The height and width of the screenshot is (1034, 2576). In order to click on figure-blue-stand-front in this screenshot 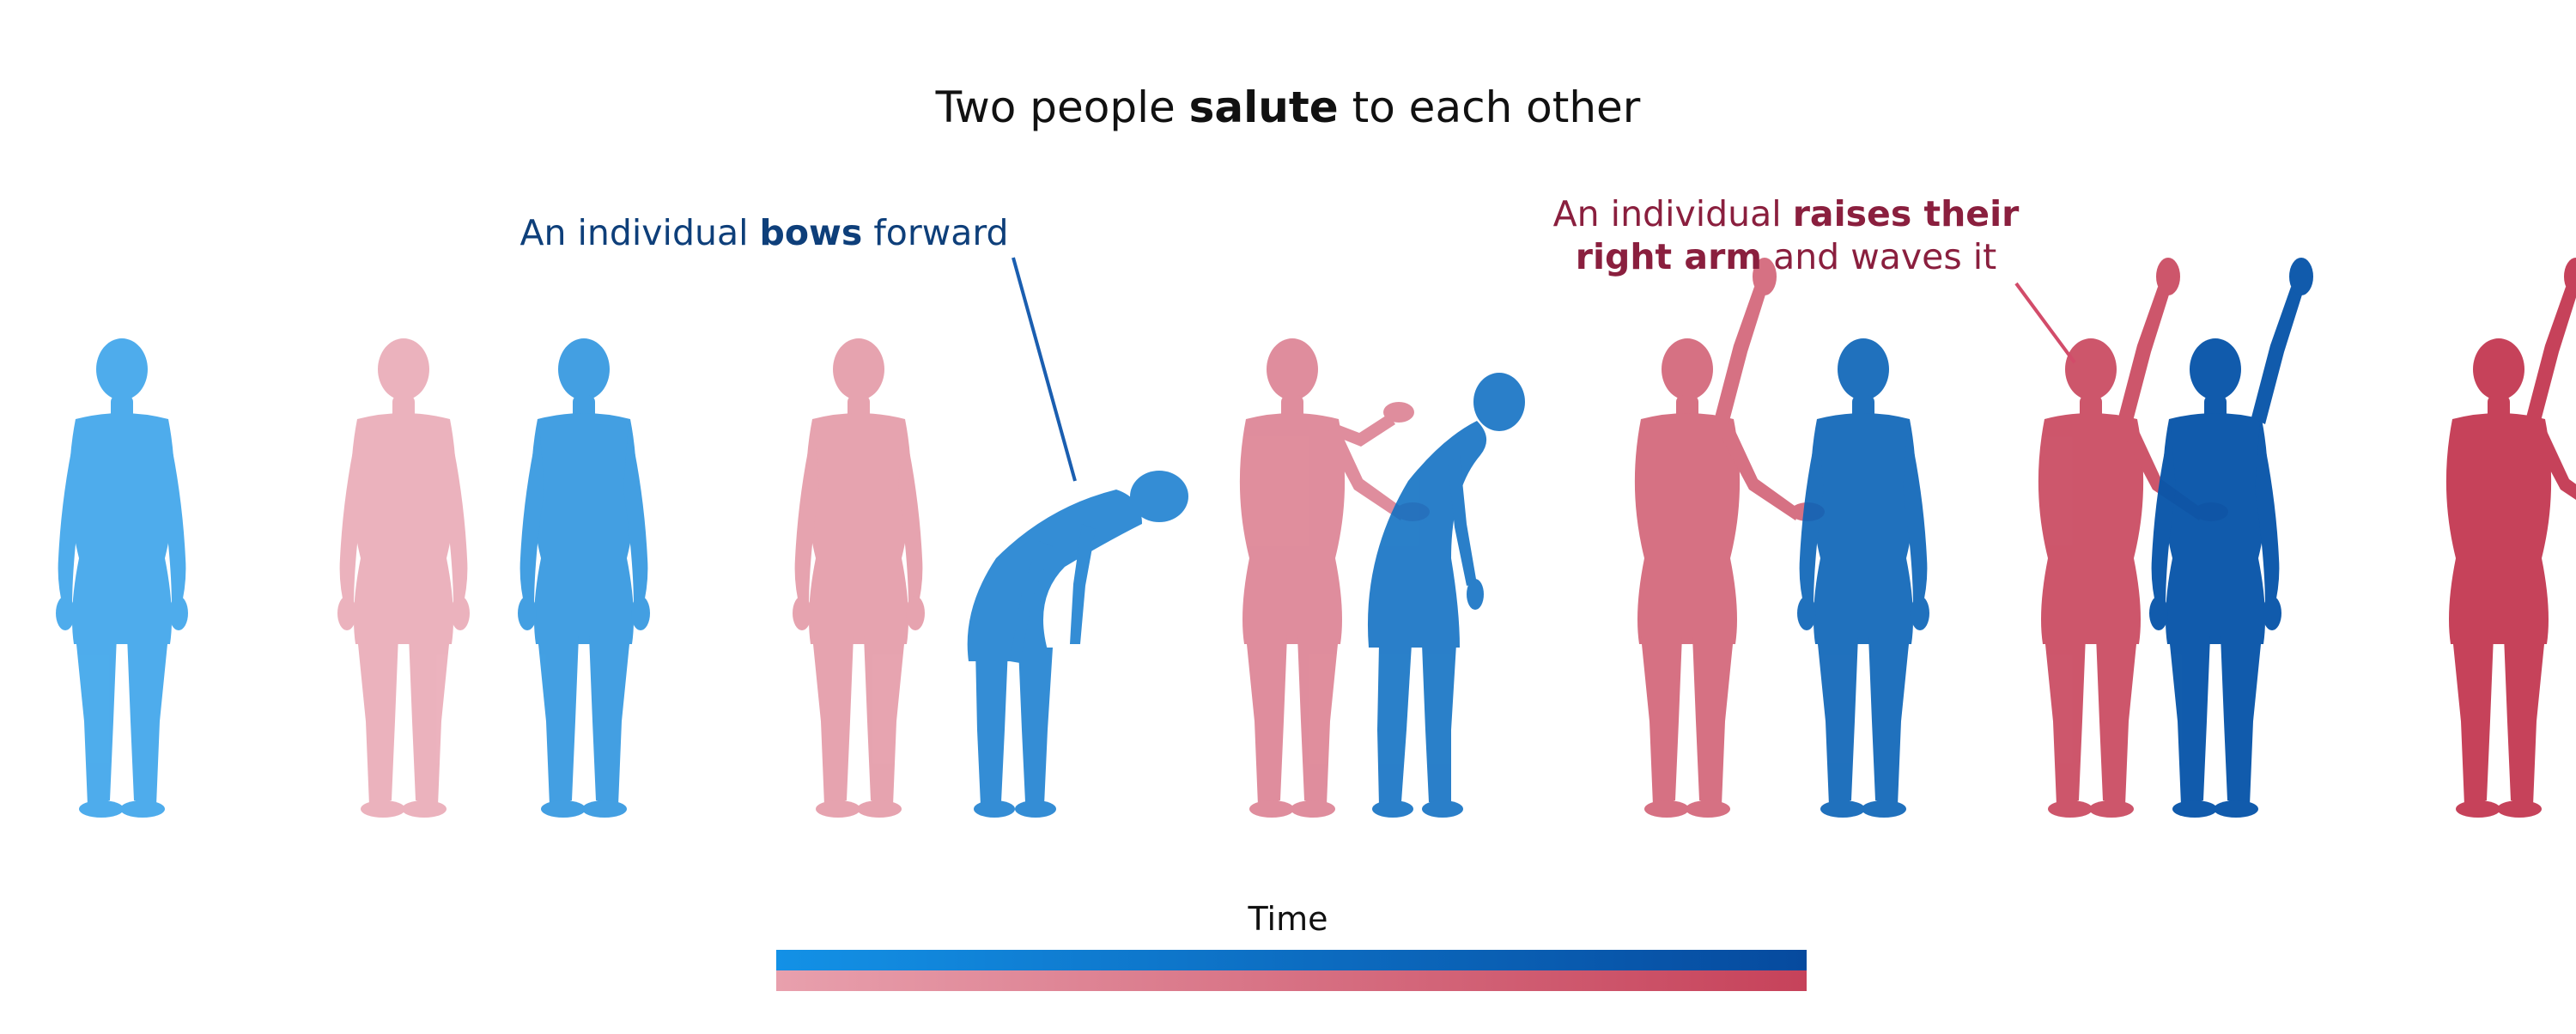, I will do `click(122, 578)`.